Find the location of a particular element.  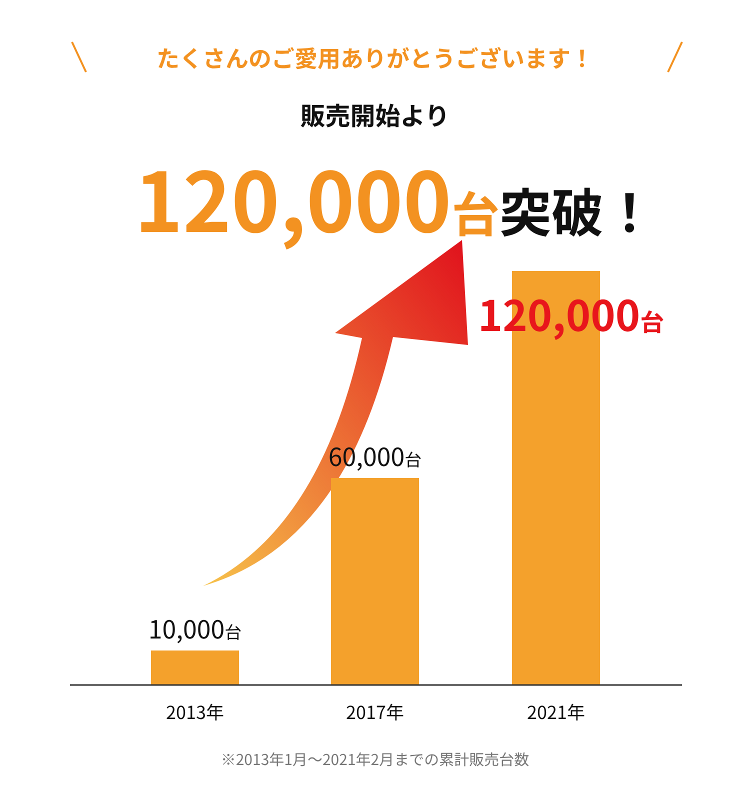

text: 120,000台突破！ is located at coordinates (395, 196).